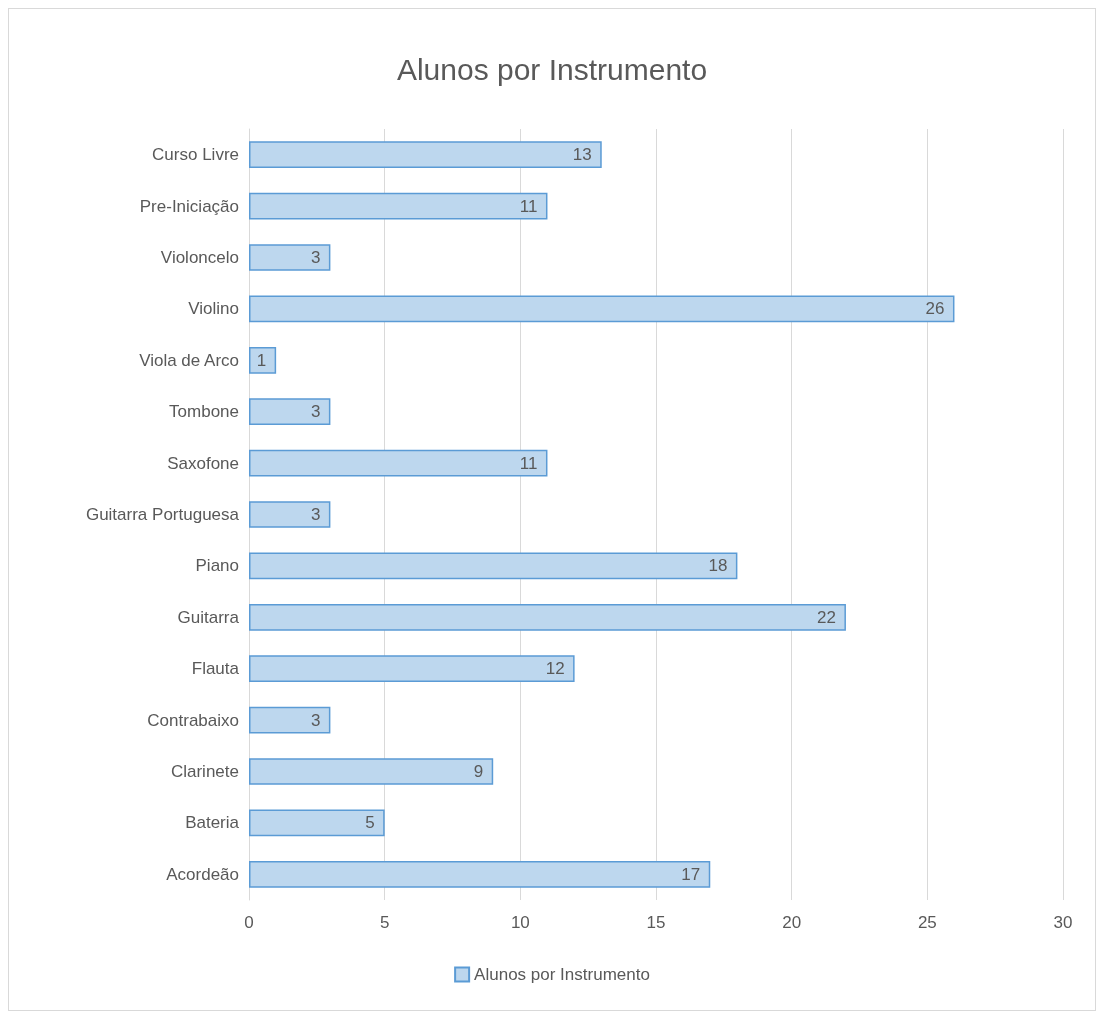 This screenshot has height=1019, width=1104. I want to click on y-tick-label: Guitarra, so click(208, 617).